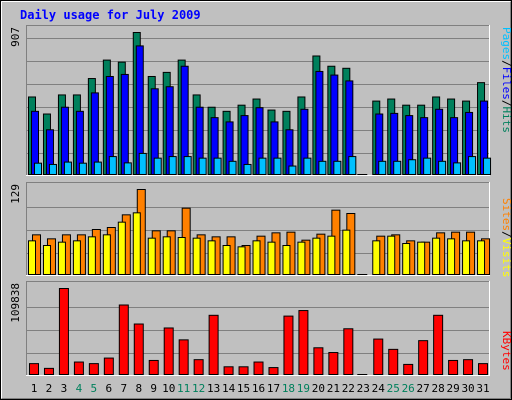 The image size is (512, 400). I want to click on legend-item-sites: Sites, so click(506, 214).